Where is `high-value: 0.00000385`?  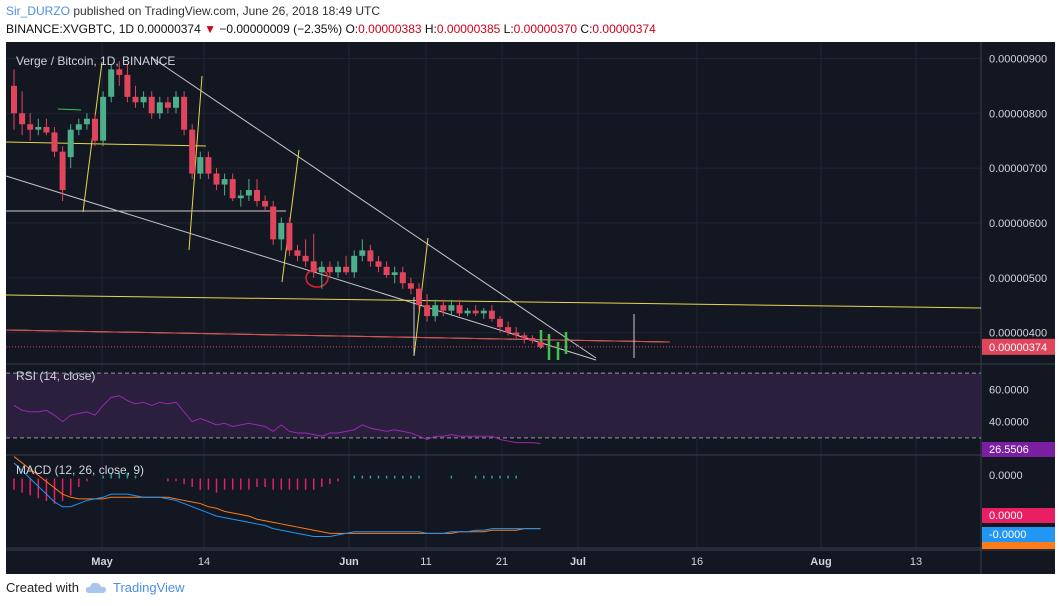 high-value: 0.00000385 is located at coordinates (468, 29).